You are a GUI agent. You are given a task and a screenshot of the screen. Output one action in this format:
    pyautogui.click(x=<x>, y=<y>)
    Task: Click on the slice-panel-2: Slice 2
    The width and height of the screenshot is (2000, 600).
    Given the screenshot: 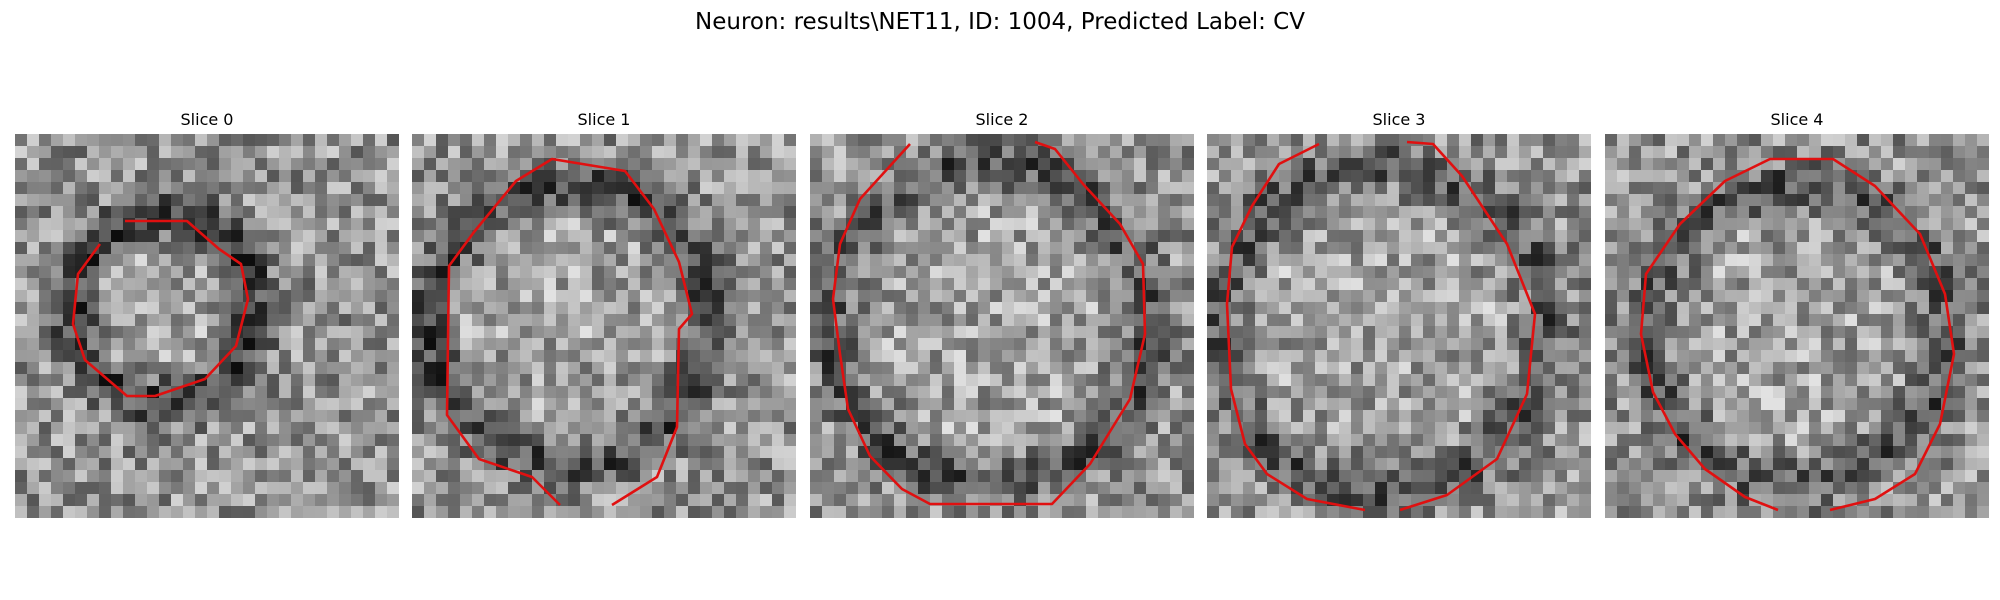 What is the action you would take?
    pyautogui.click(x=1002, y=315)
    